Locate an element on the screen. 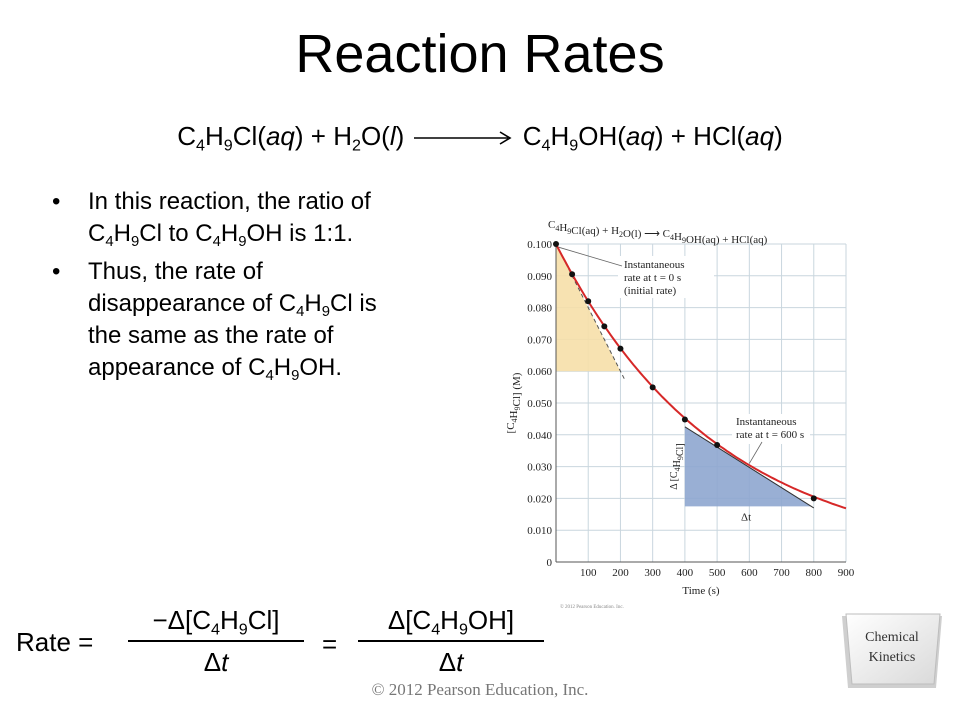 The image size is (960, 720). badge-line-2: Kinetics is located at coordinates (892, 657).